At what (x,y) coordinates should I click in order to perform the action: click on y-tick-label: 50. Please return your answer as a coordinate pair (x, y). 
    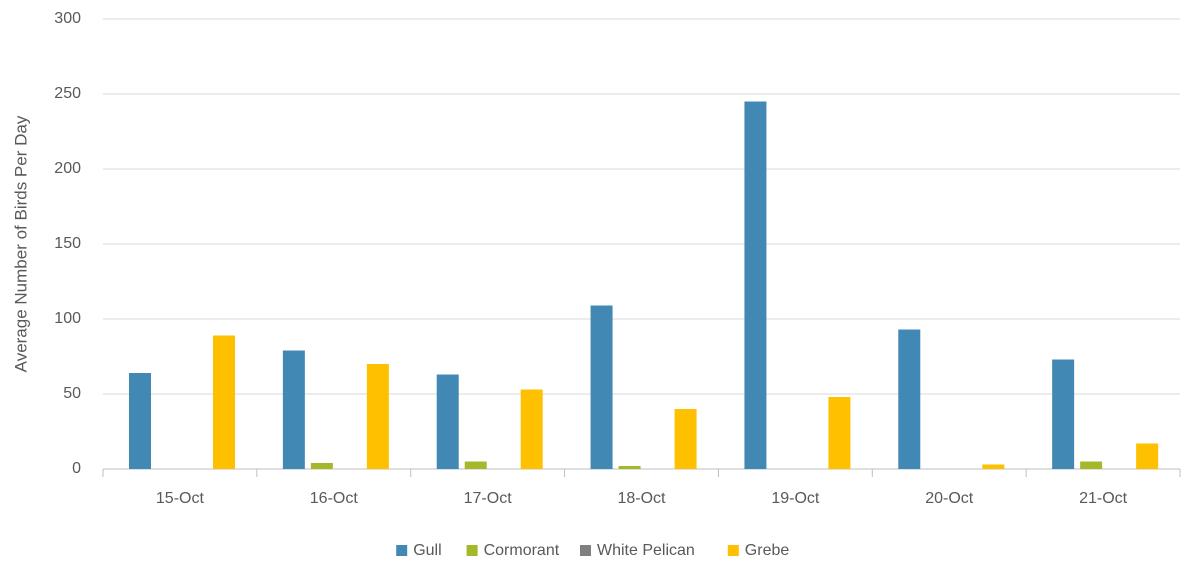
    Looking at the image, I should click on (72, 393).